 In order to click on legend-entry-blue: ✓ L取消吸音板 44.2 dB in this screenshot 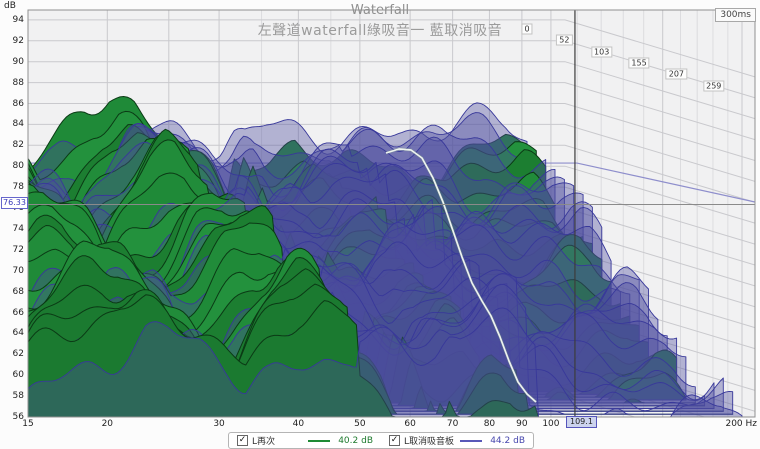, I will do `click(457, 440)`.